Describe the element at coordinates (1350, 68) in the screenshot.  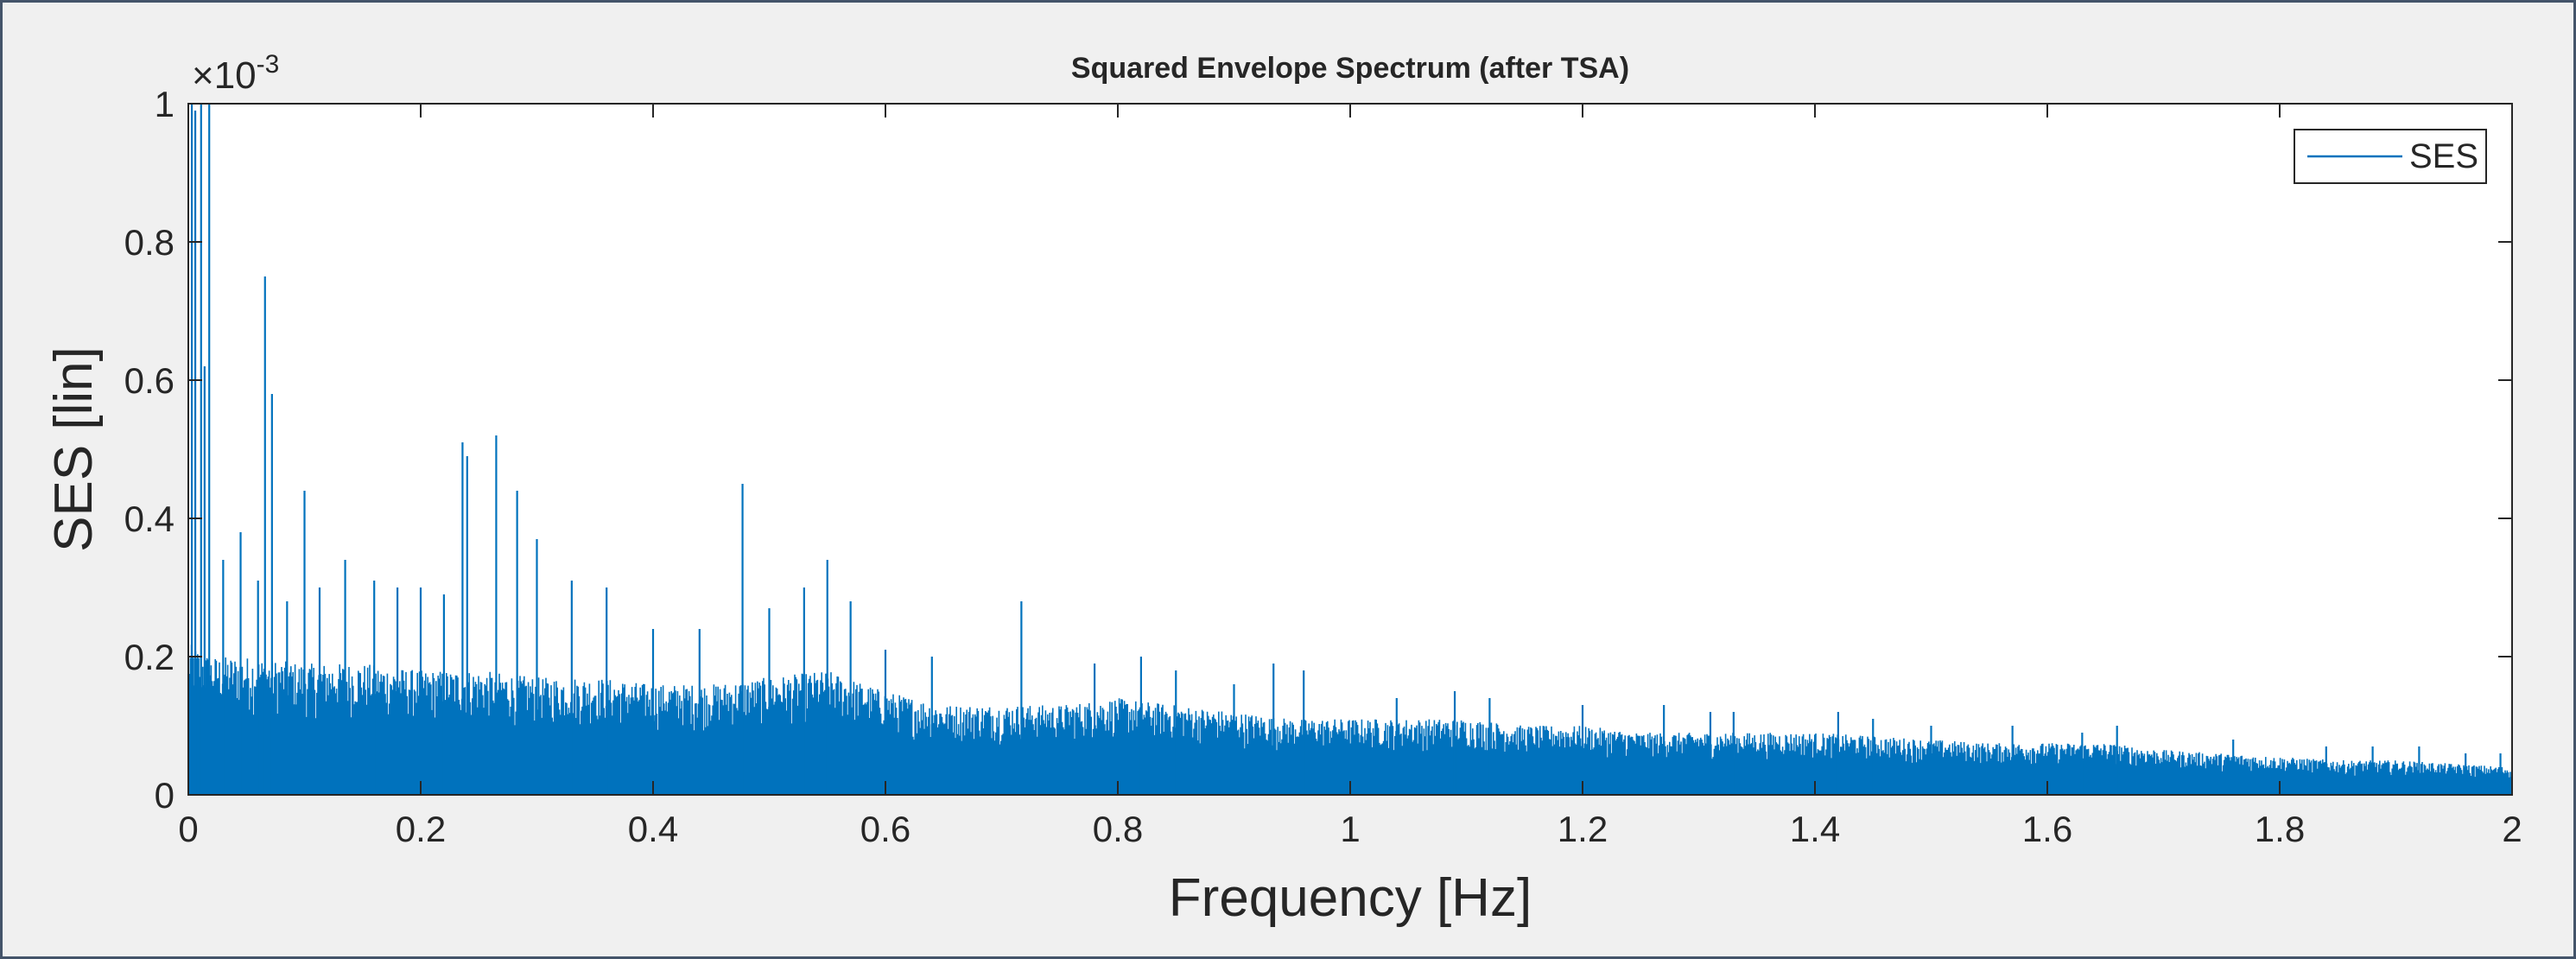
I see `chart-title: Squared Envelope Spectrum (after TSA)` at that location.